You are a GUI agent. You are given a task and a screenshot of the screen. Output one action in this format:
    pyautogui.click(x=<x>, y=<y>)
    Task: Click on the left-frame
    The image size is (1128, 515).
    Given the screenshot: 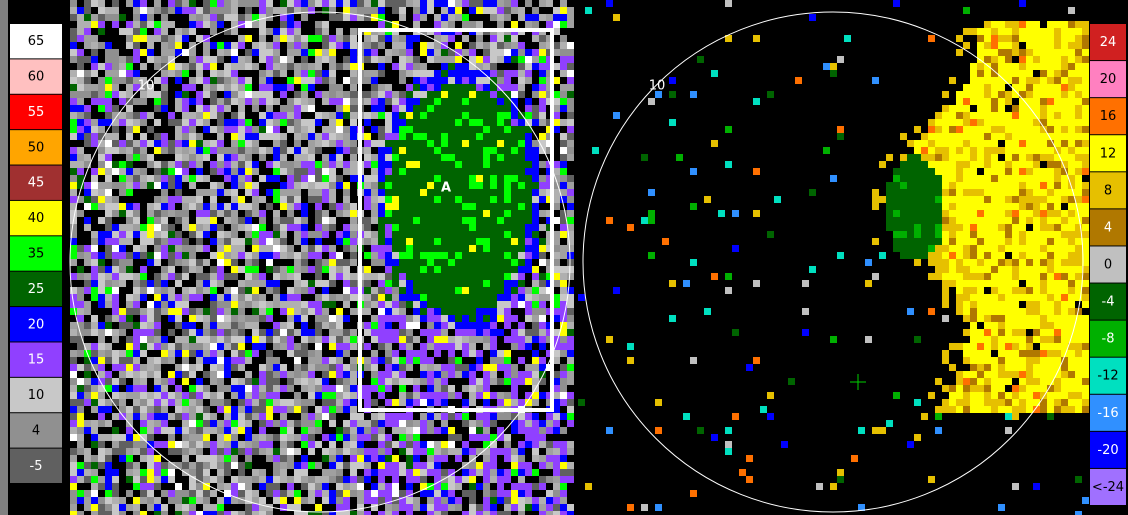 What is the action you would take?
    pyautogui.click(x=4, y=257)
    